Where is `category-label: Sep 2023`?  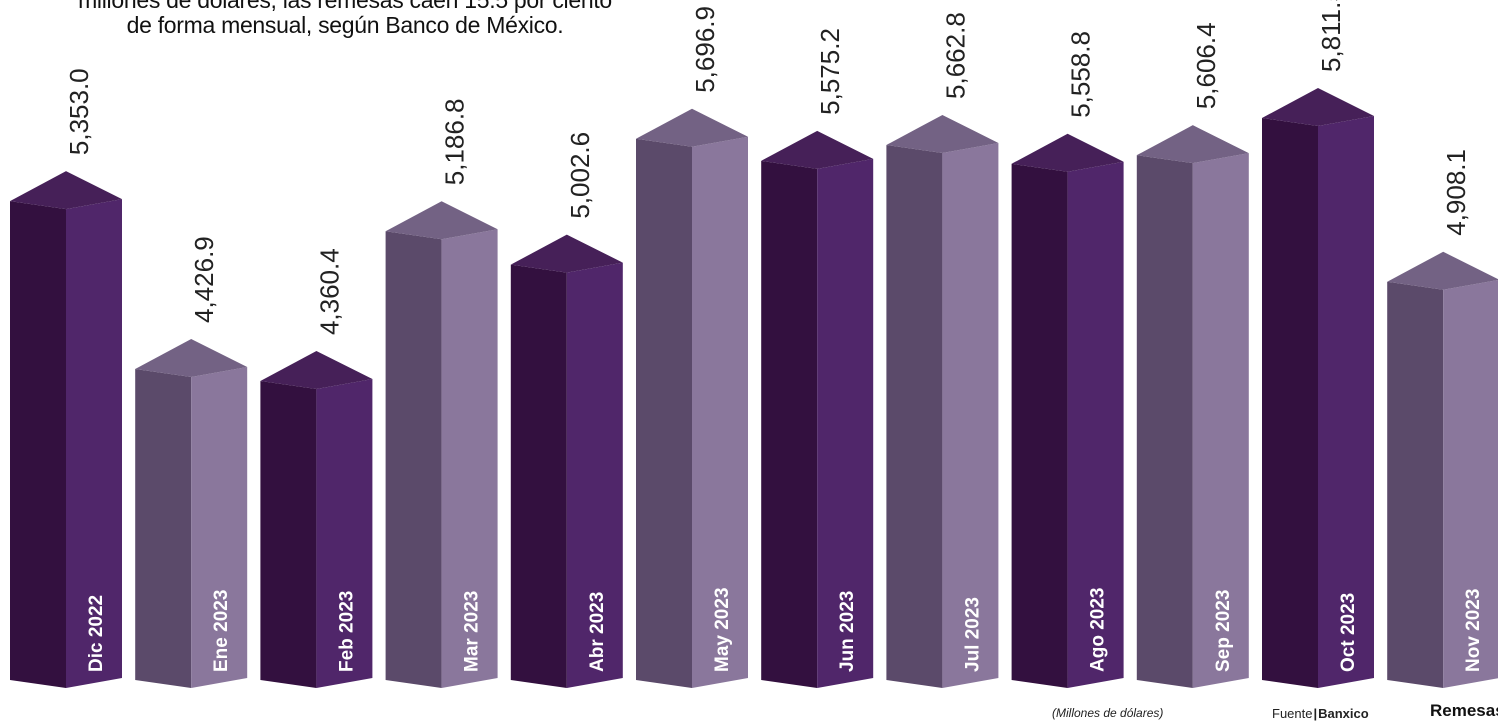
category-label: Sep 2023 is located at coordinates (1223, 631).